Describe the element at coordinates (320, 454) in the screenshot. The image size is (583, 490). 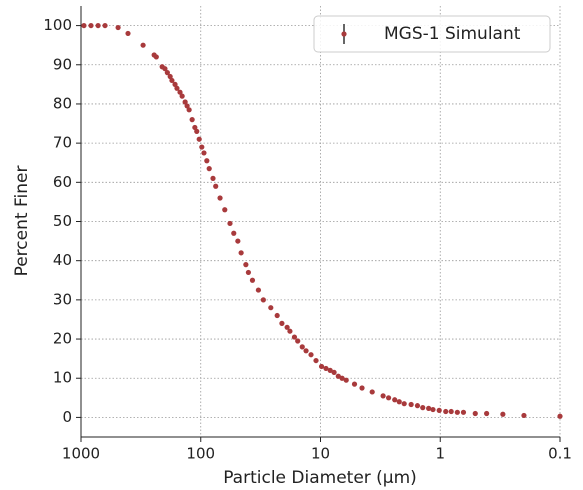
I see `x-tick-label: 10` at that location.